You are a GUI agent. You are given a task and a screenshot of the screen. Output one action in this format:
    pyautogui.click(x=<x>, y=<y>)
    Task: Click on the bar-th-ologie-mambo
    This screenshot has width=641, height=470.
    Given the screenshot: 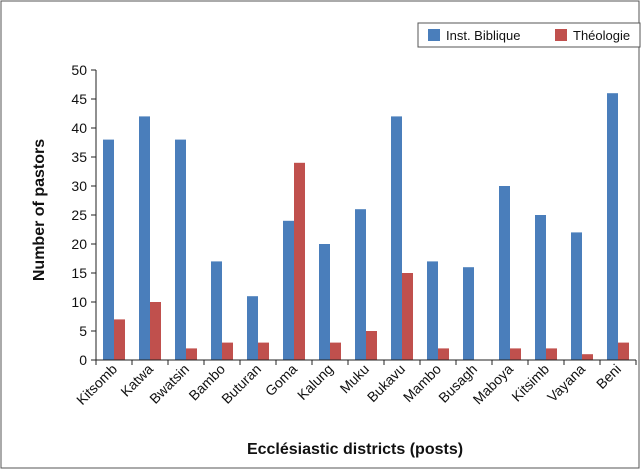 What is the action you would take?
    pyautogui.click(x=443, y=354)
    